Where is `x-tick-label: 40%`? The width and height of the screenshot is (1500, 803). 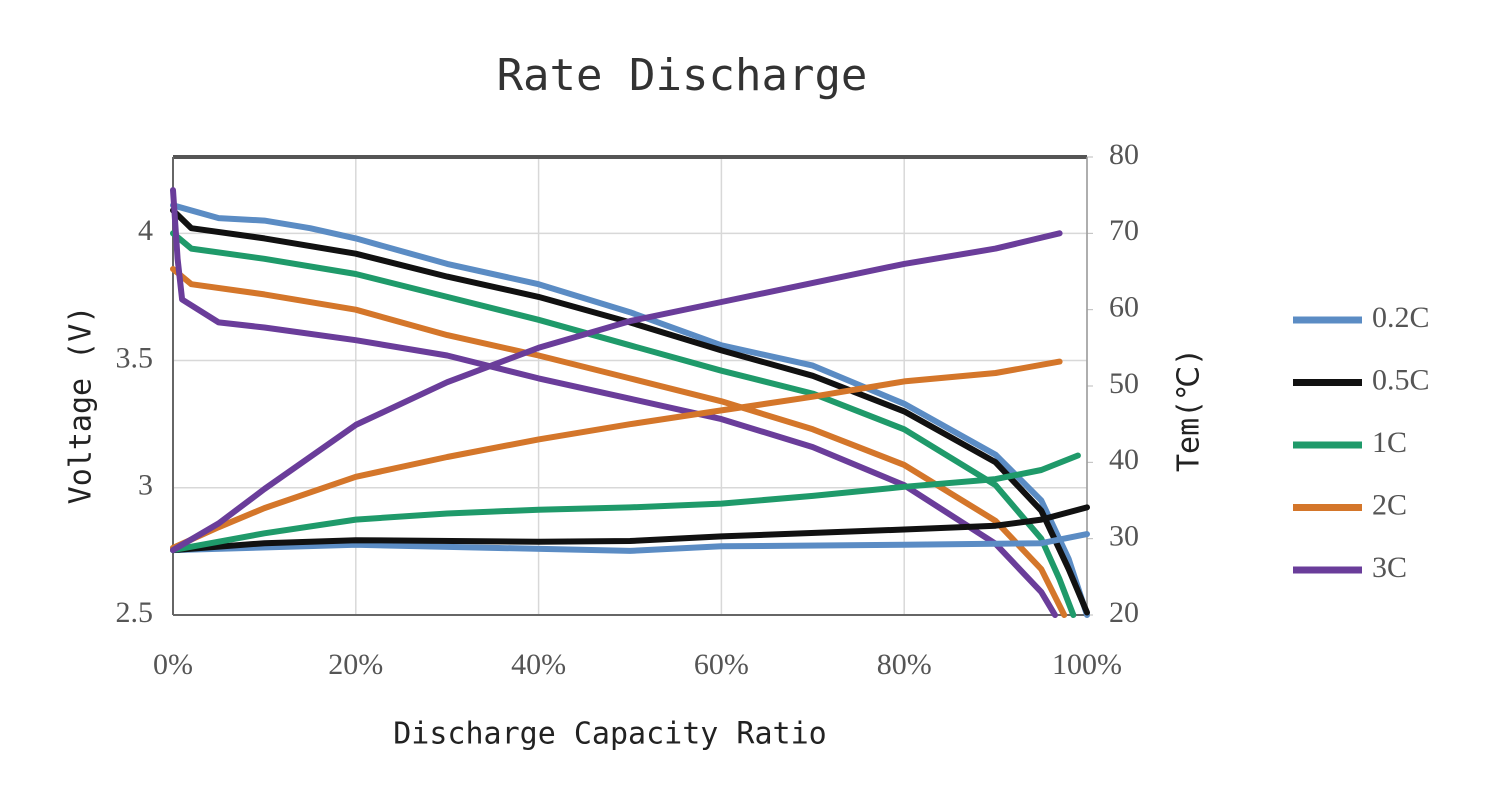
x-tick-label: 40% is located at coordinates (538, 664).